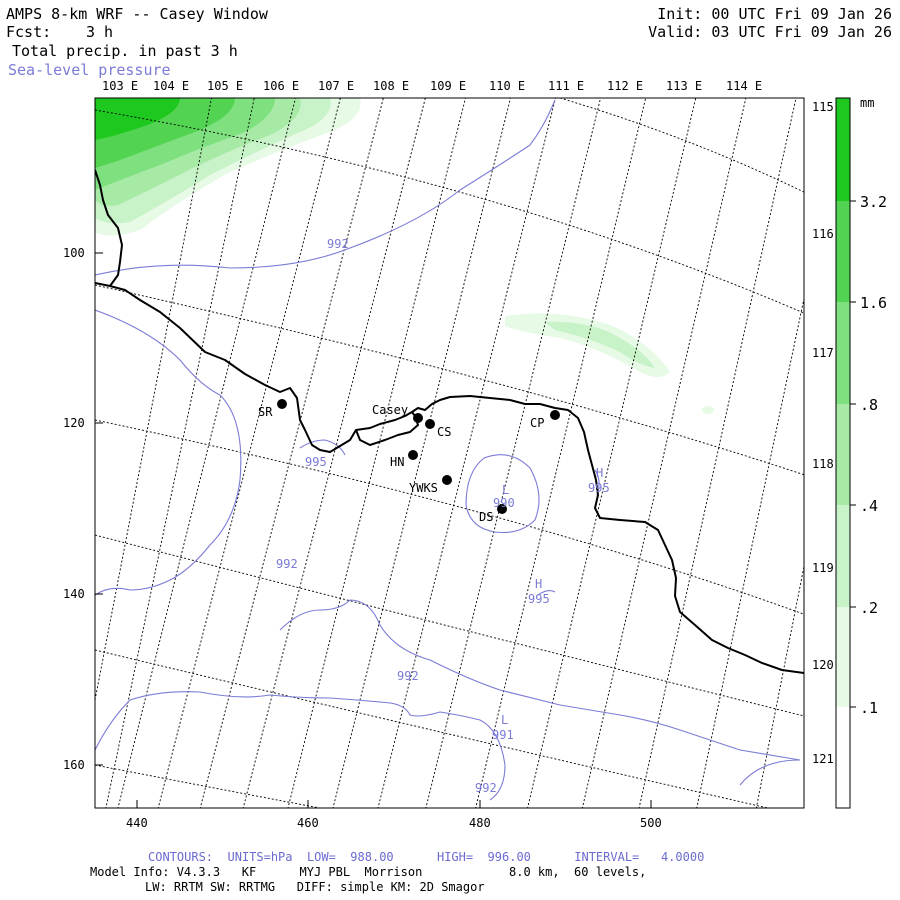 The height and width of the screenshot is (900, 900). What do you see at coordinates (867, 103) in the screenshot?
I see `colorbar-unit: mm` at bounding box center [867, 103].